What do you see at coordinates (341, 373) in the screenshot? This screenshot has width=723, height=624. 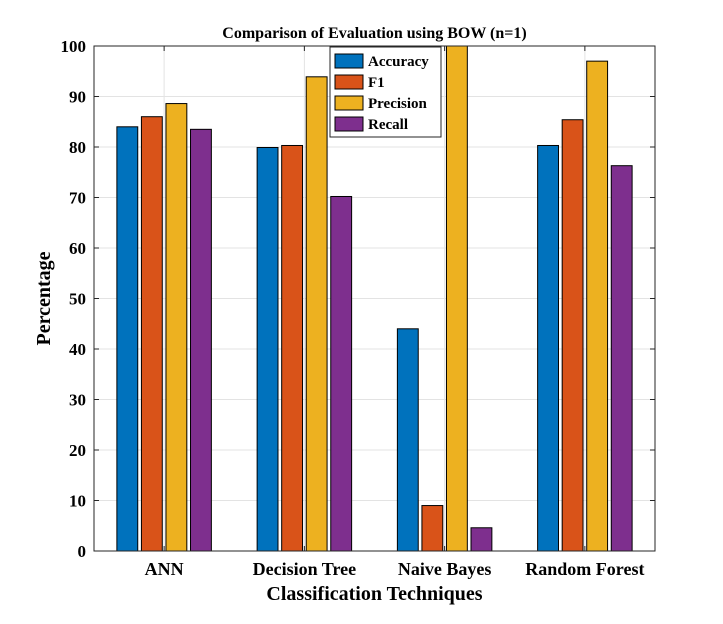 I see `bar-recall-decision-tree` at bounding box center [341, 373].